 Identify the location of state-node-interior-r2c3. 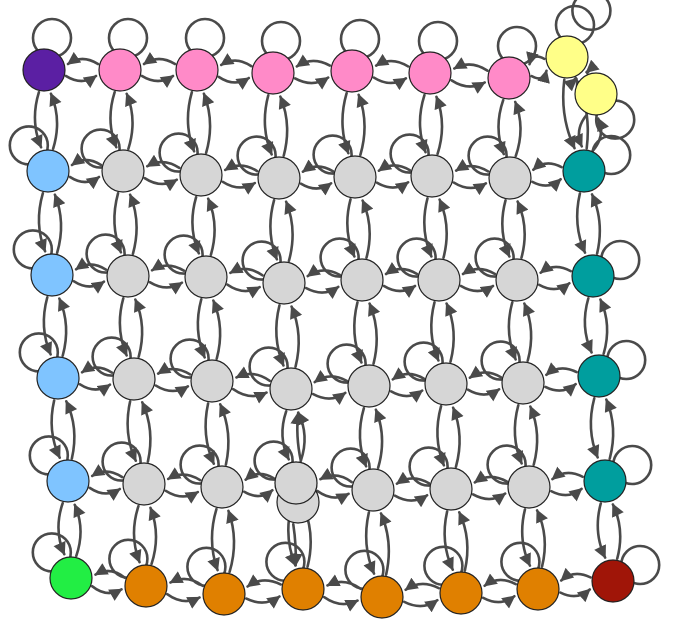
(284, 283).